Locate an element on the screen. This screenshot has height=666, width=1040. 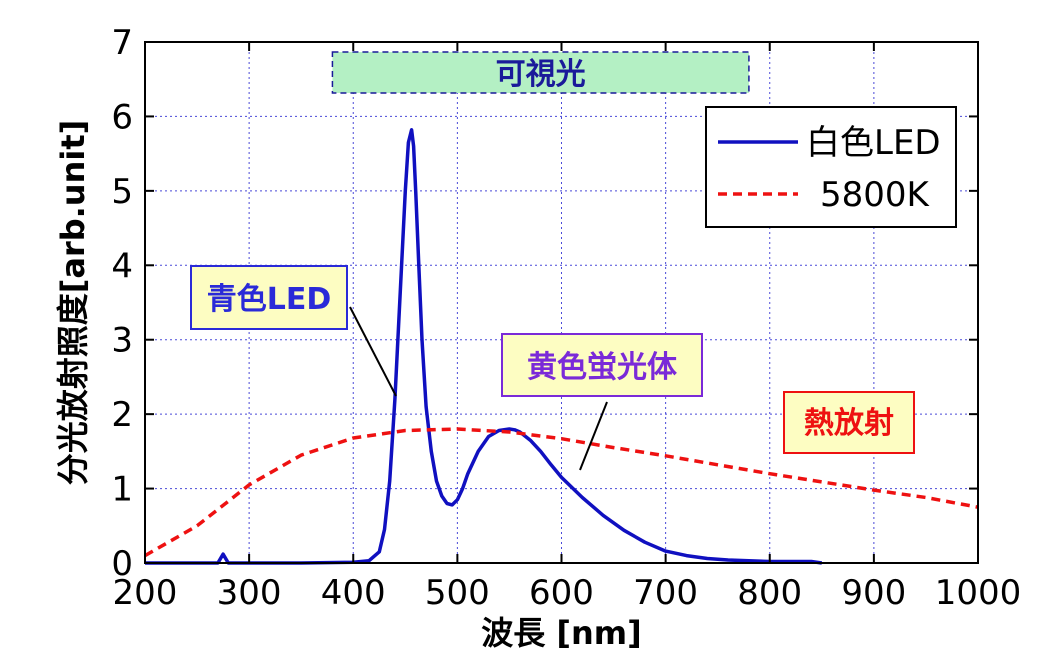
y-tick-label: 3 is located at coordinates (122, 341).